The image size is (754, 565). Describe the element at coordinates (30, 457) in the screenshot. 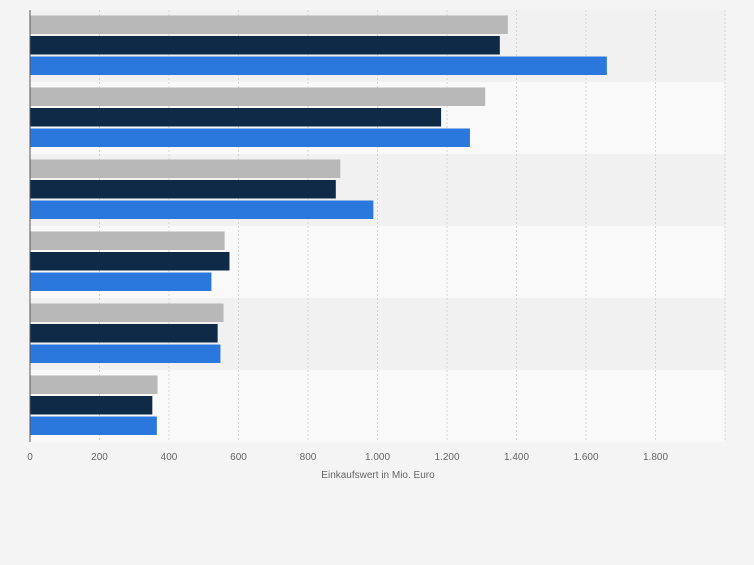

I see `x-tick-label: 0` at that location.